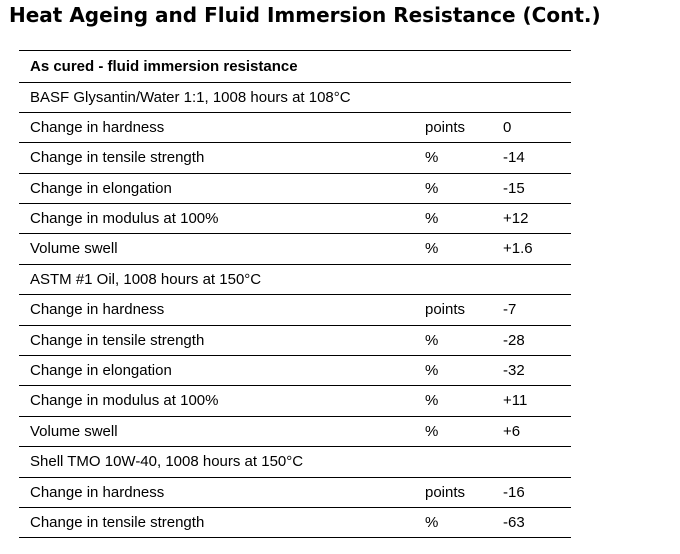  I want to click on table-row: Volume swell% +6, so click(295, 432).